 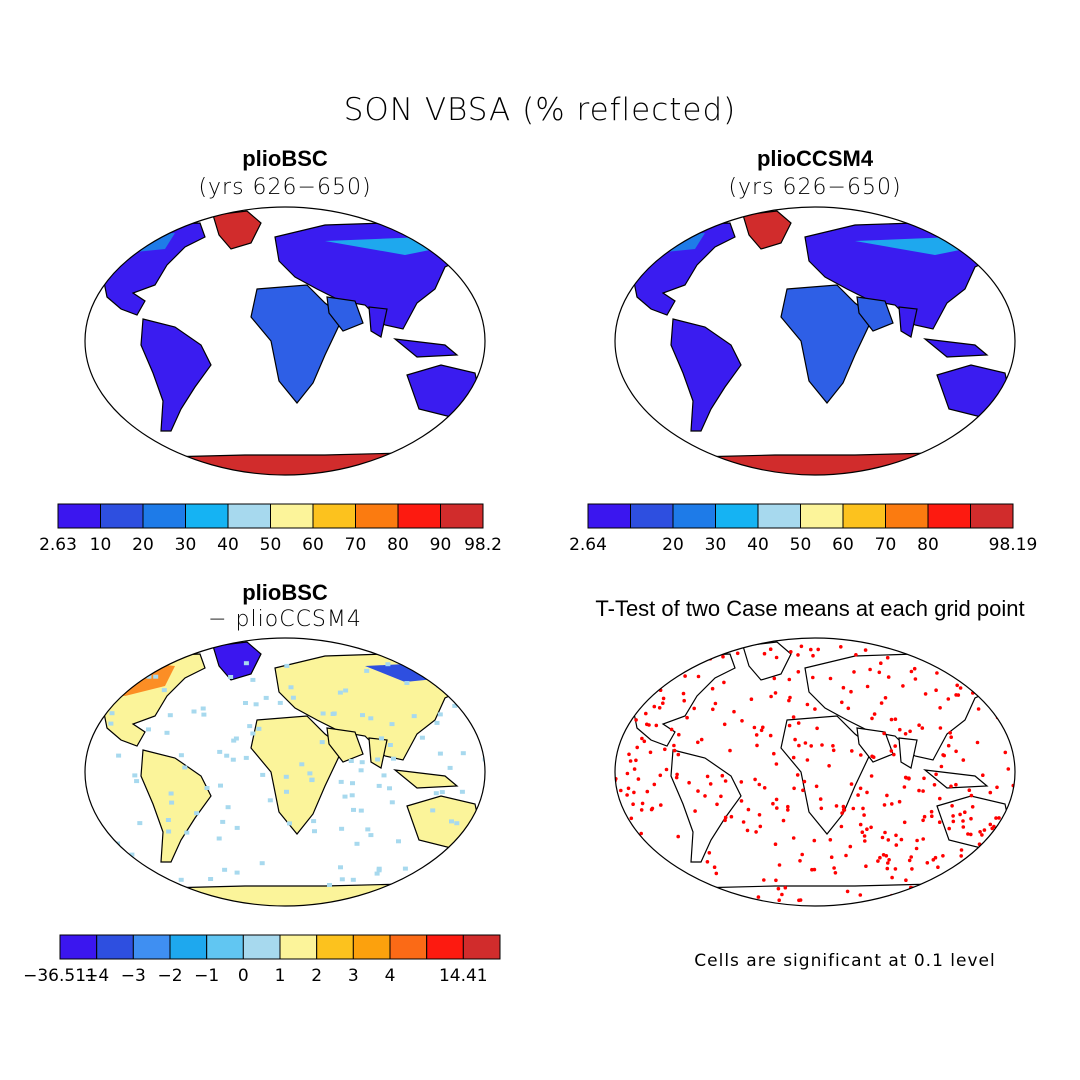 What do you see at coordinates (843, 545) in the screenshot?
I see `colorbar-tick-label: 60` at bounding box center [843, 545].